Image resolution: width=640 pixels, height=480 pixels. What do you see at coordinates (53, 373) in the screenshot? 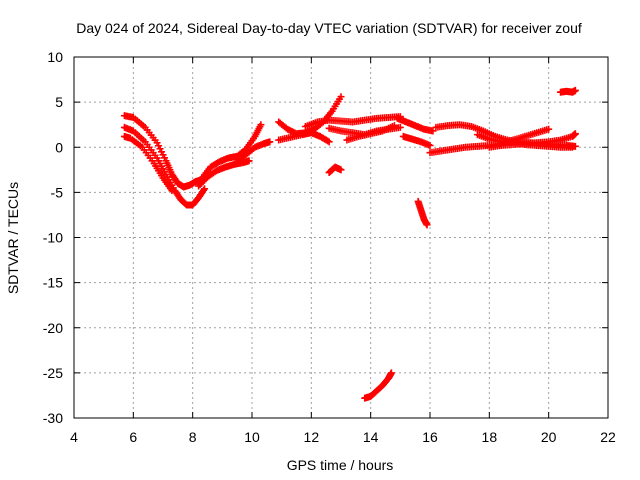
I see `y-tick-label: -25` at bounding box center [53, 373].